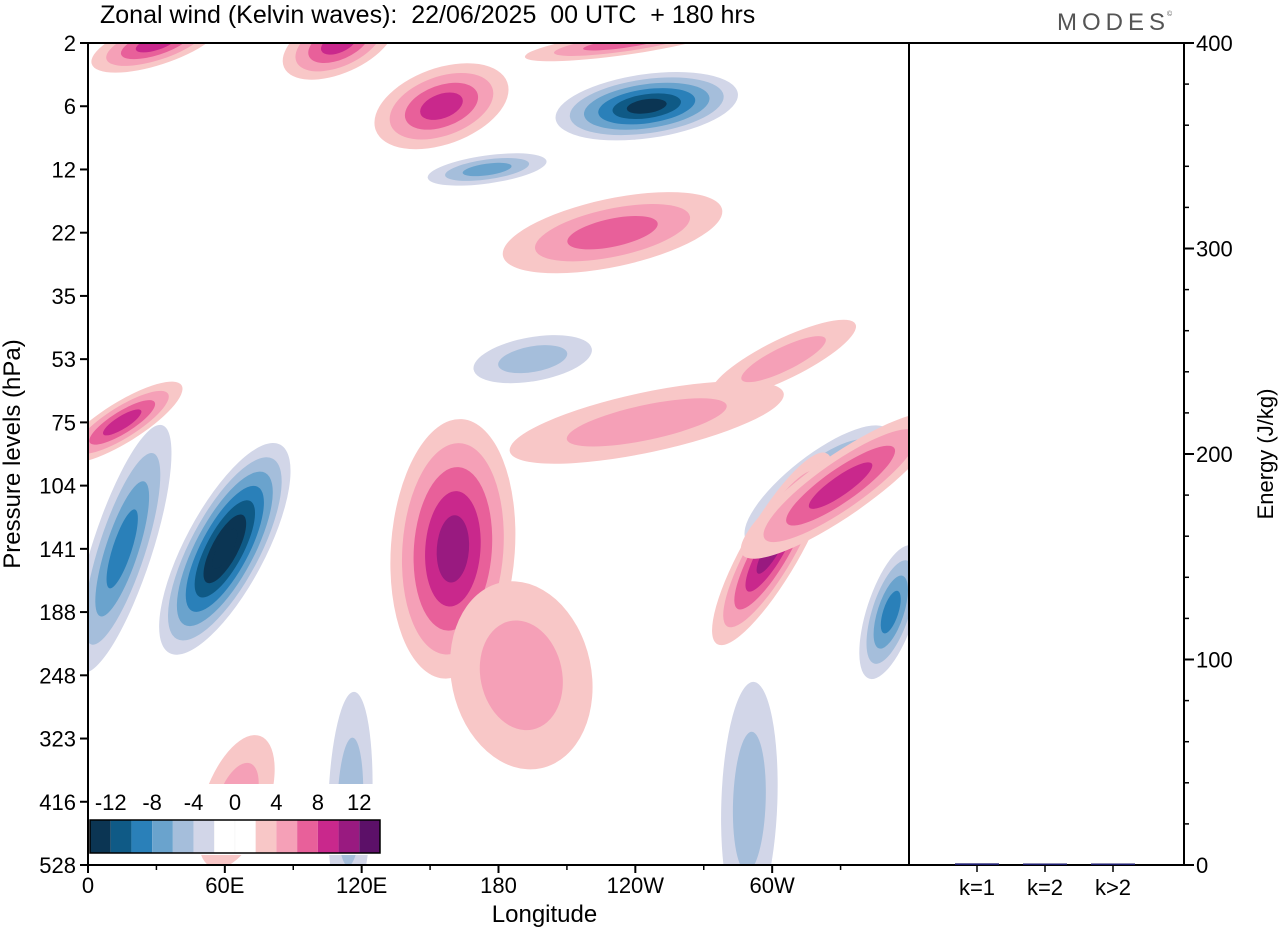  What do you see at coordinates (498, 885) in the screenshot?
I see `x-tick-label: 180` at bounding box center [498, 885].